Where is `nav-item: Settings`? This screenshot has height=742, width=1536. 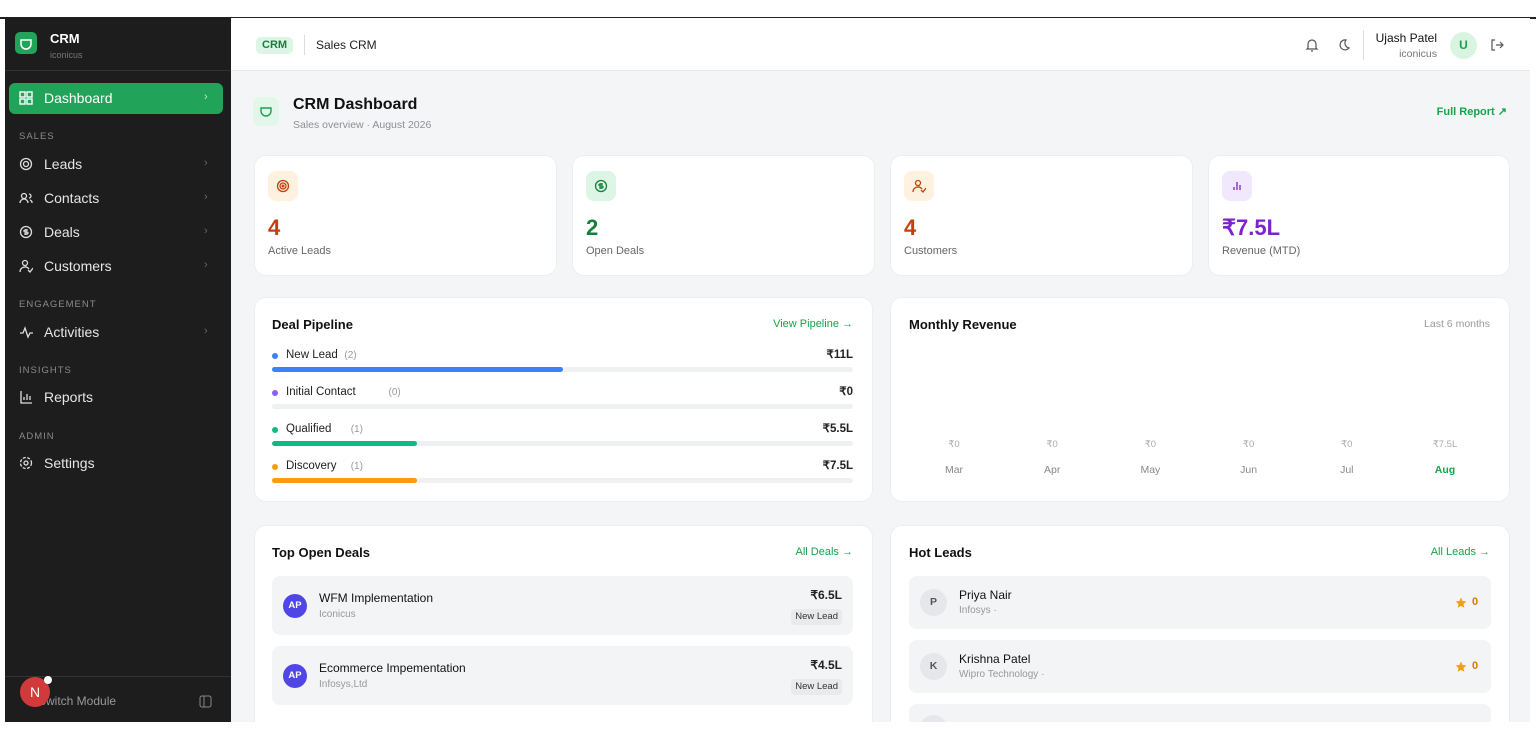
nav-item: Settings is located at coordinates (69, 463).